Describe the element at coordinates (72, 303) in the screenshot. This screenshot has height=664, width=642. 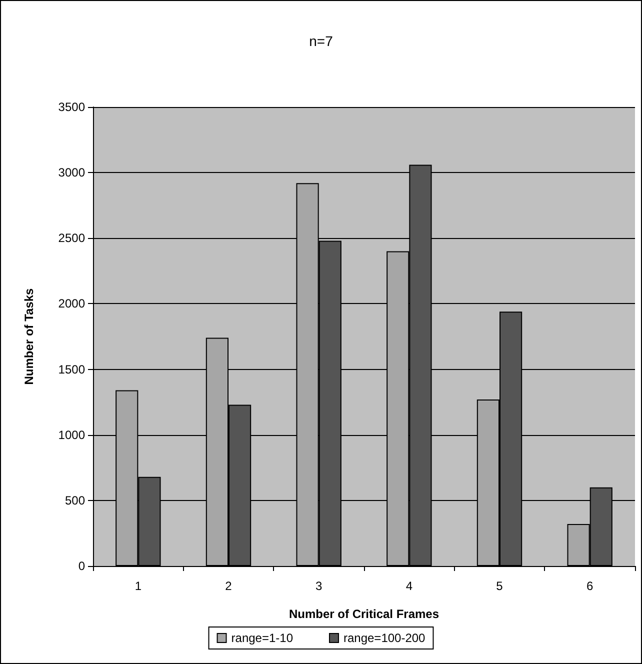
I see `y-tick-label: 2000` at that location.